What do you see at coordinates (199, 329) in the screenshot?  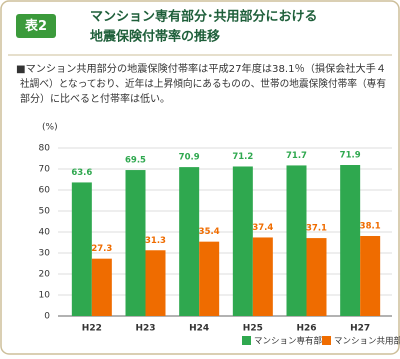 I see `x-tick-label: H24` at bounding box center [199, 329].